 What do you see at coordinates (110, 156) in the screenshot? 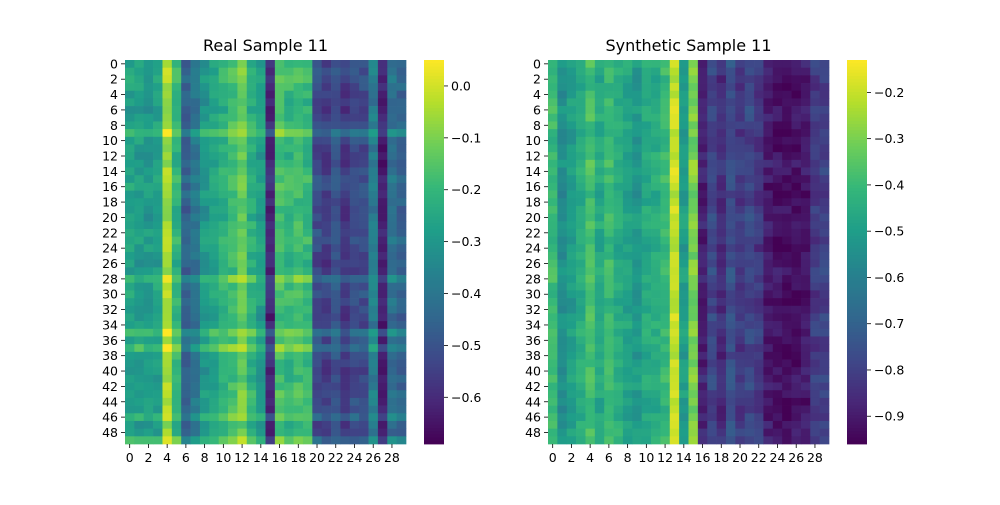
I see `y-tick-label: 12` at bounding box center [110, 156].